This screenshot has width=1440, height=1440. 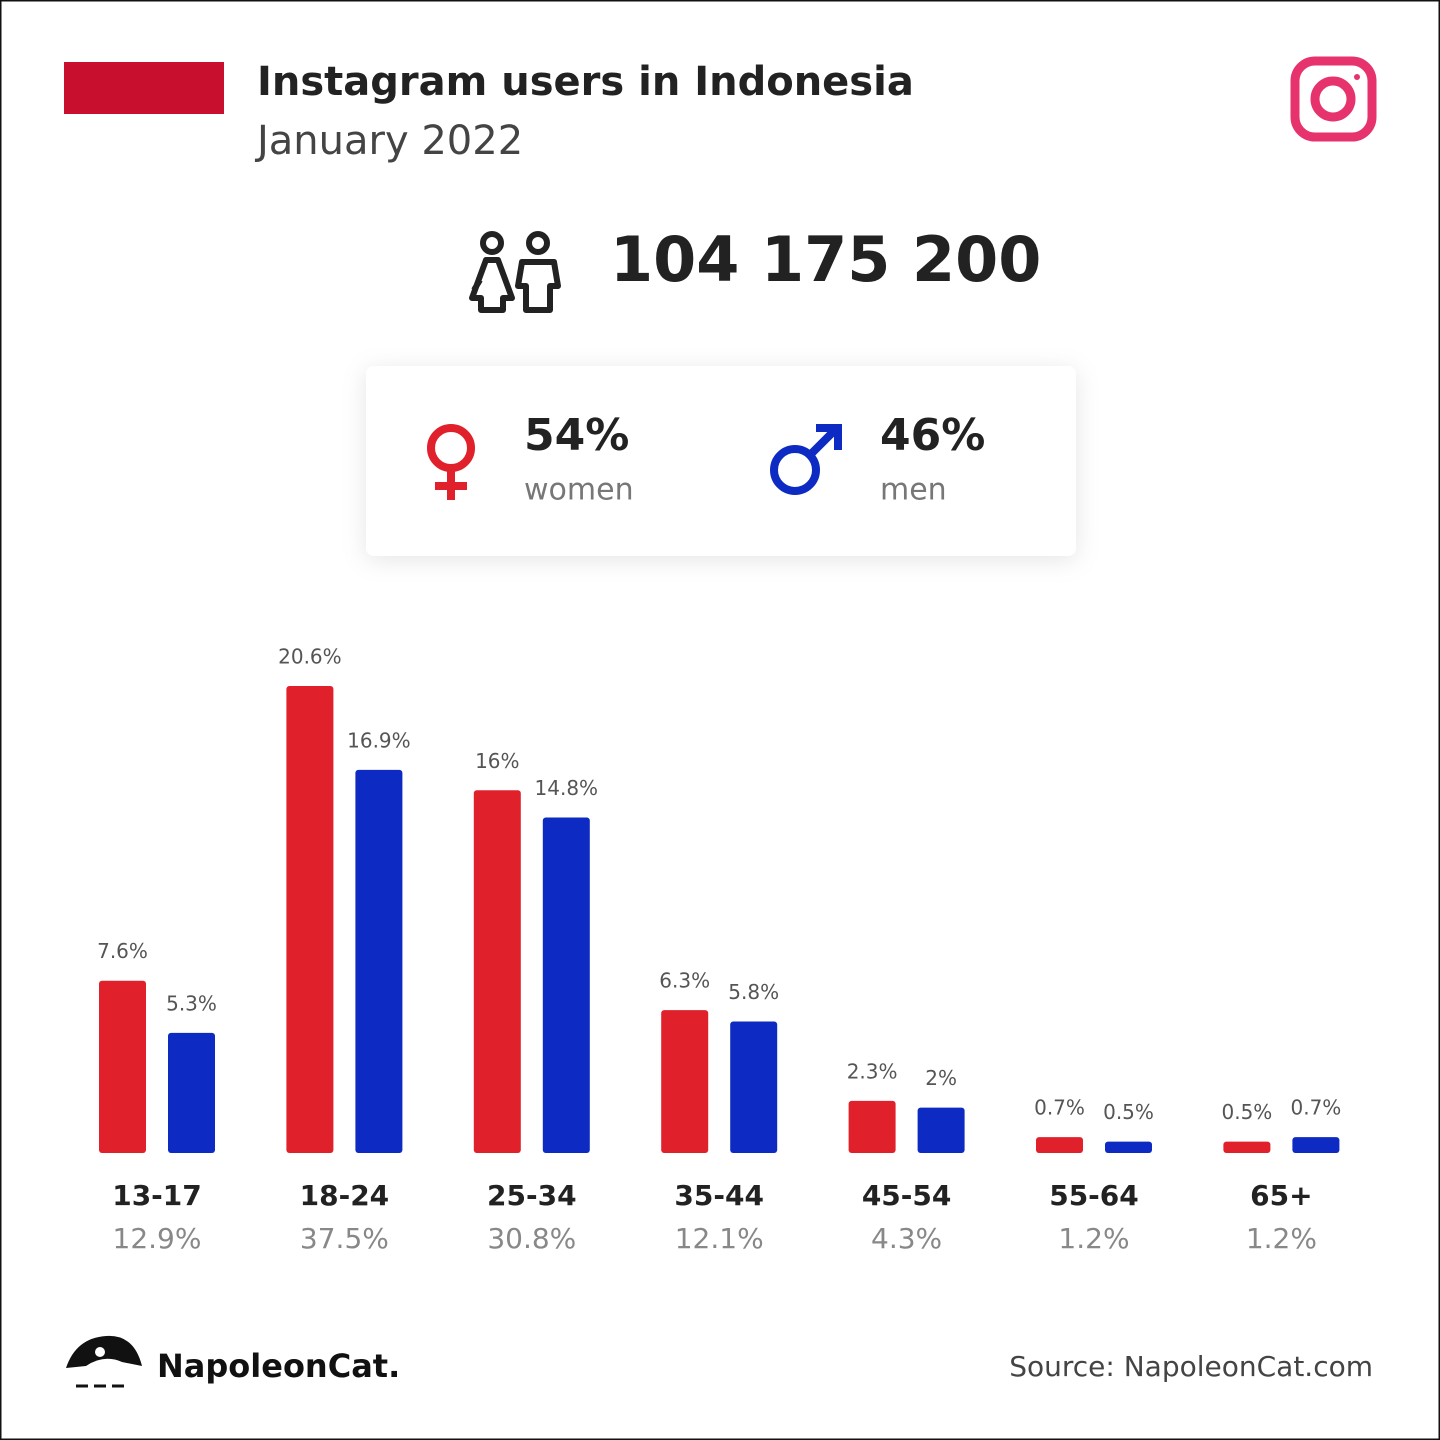 What do you see at coordinates (497, 761) in the screenshot?
I see `value-label: 16%` at bounding box center [497, 761].